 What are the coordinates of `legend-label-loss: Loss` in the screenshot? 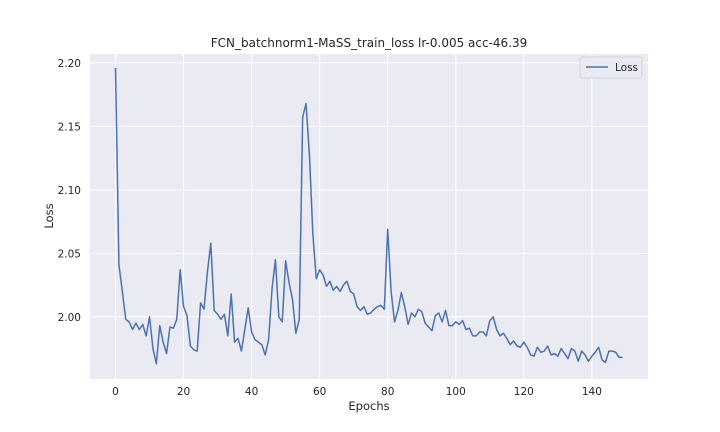 It's located at (626, 68).